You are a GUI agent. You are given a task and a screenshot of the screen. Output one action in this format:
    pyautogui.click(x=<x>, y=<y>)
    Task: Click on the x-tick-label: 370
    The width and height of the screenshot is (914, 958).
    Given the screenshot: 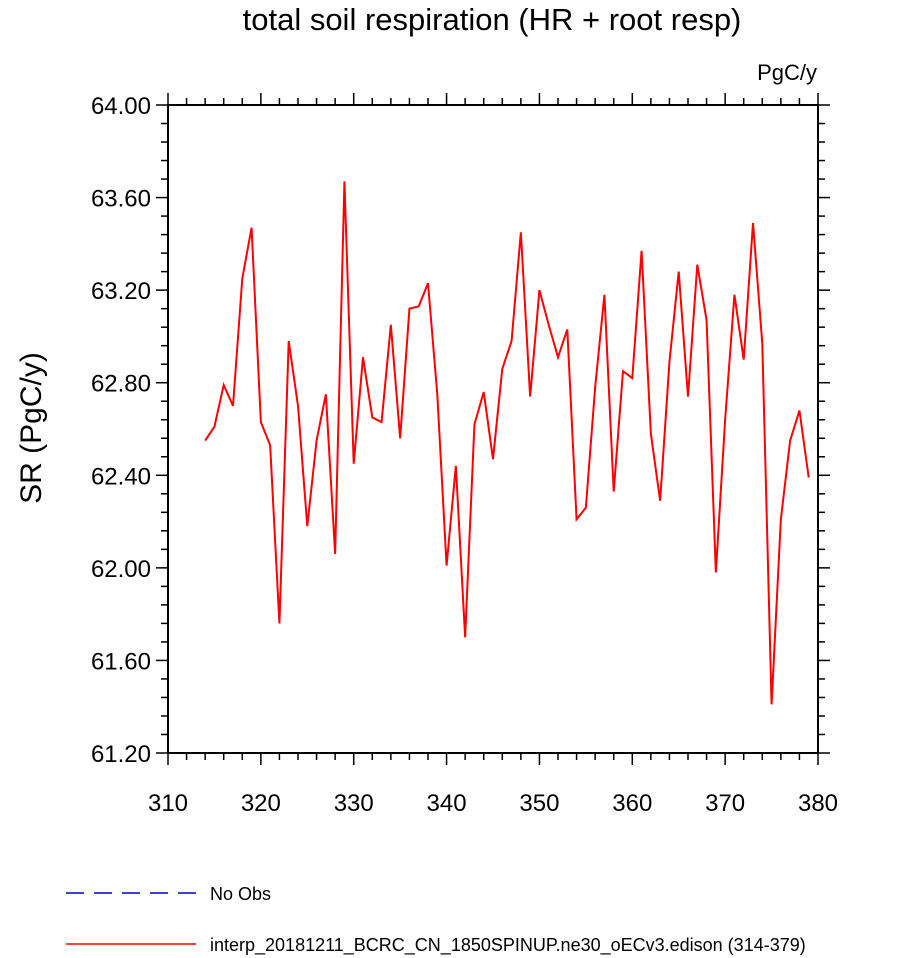 What is the action you would take?
    pyautogui.click(x=725, y=803)
    